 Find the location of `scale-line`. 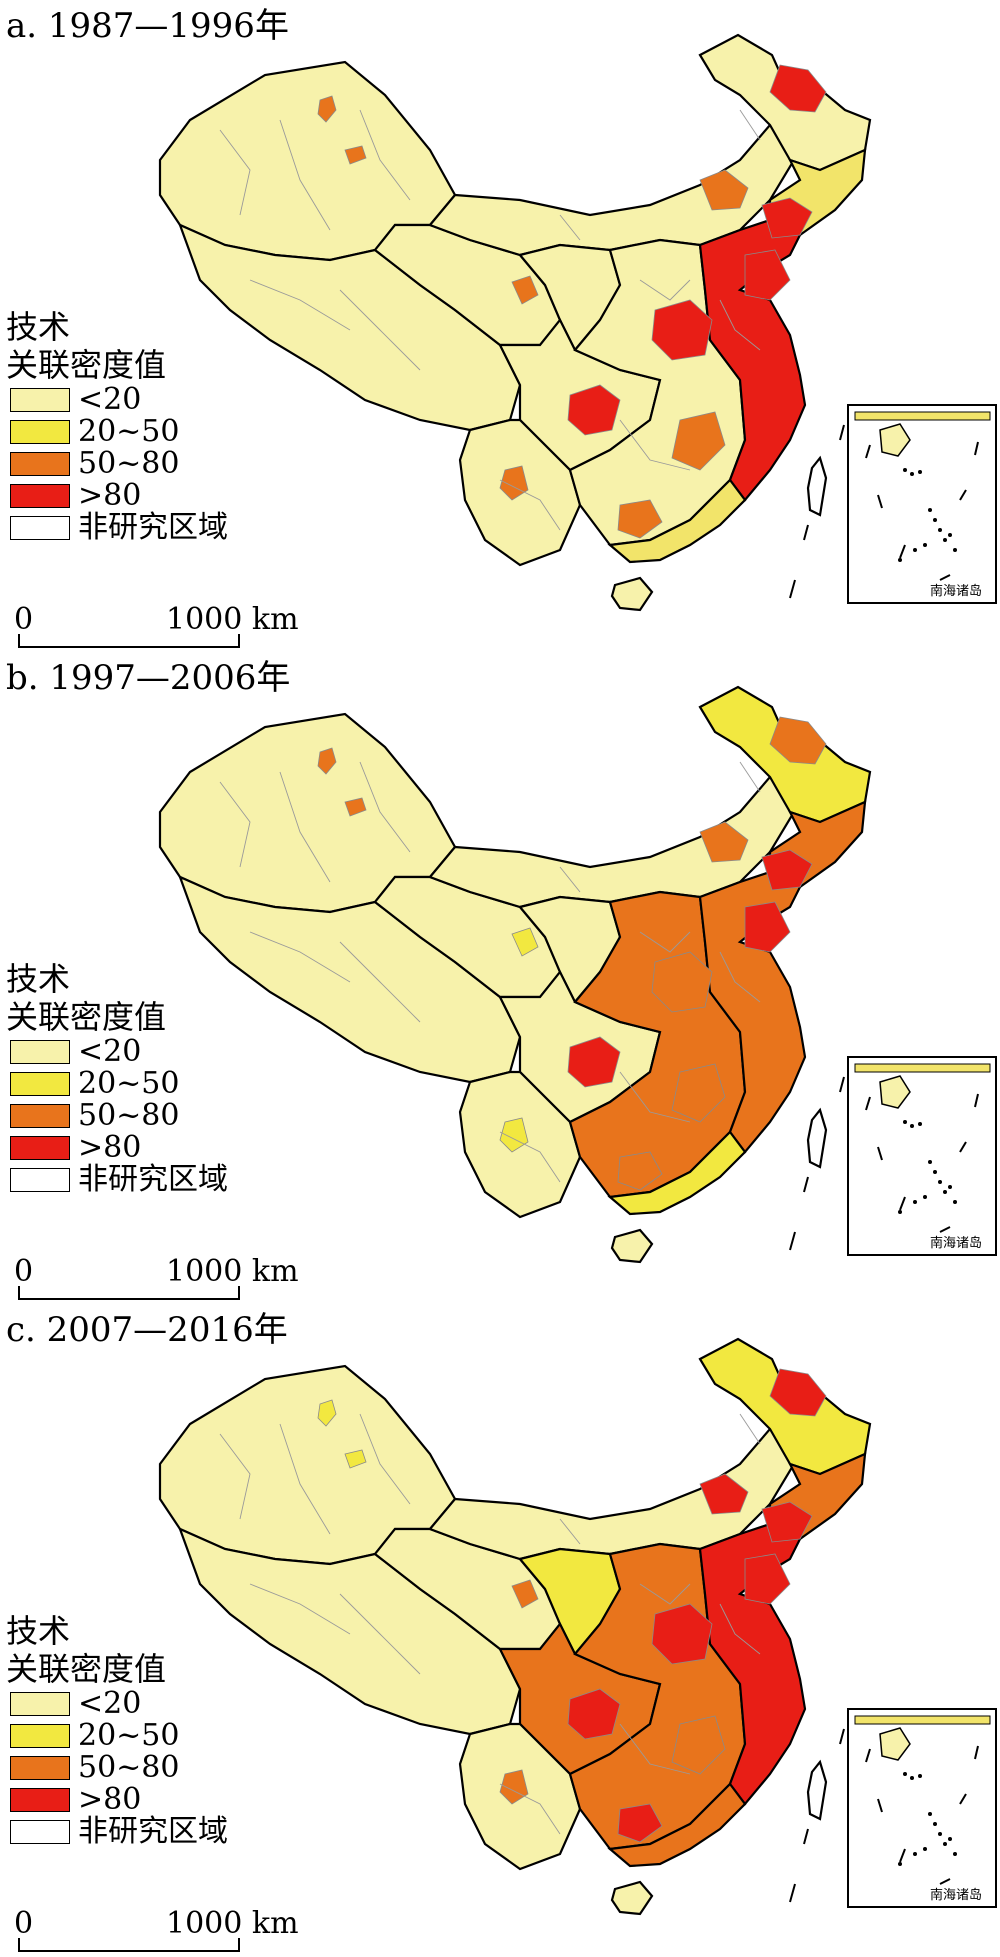

scale-line is located at coordinates (129, 1945).